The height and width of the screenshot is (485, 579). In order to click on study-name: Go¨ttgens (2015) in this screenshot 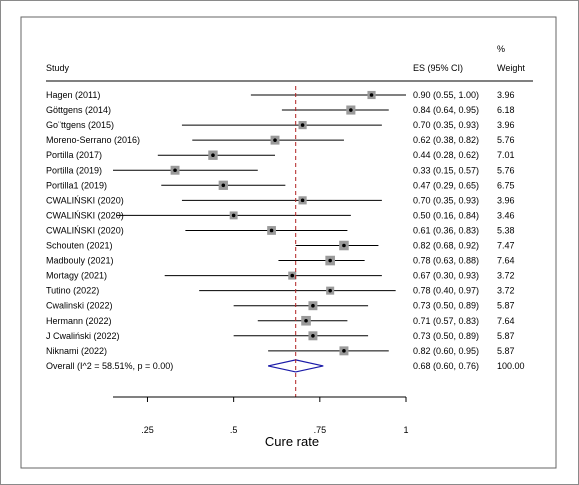, I will do `click(80, 125)`.